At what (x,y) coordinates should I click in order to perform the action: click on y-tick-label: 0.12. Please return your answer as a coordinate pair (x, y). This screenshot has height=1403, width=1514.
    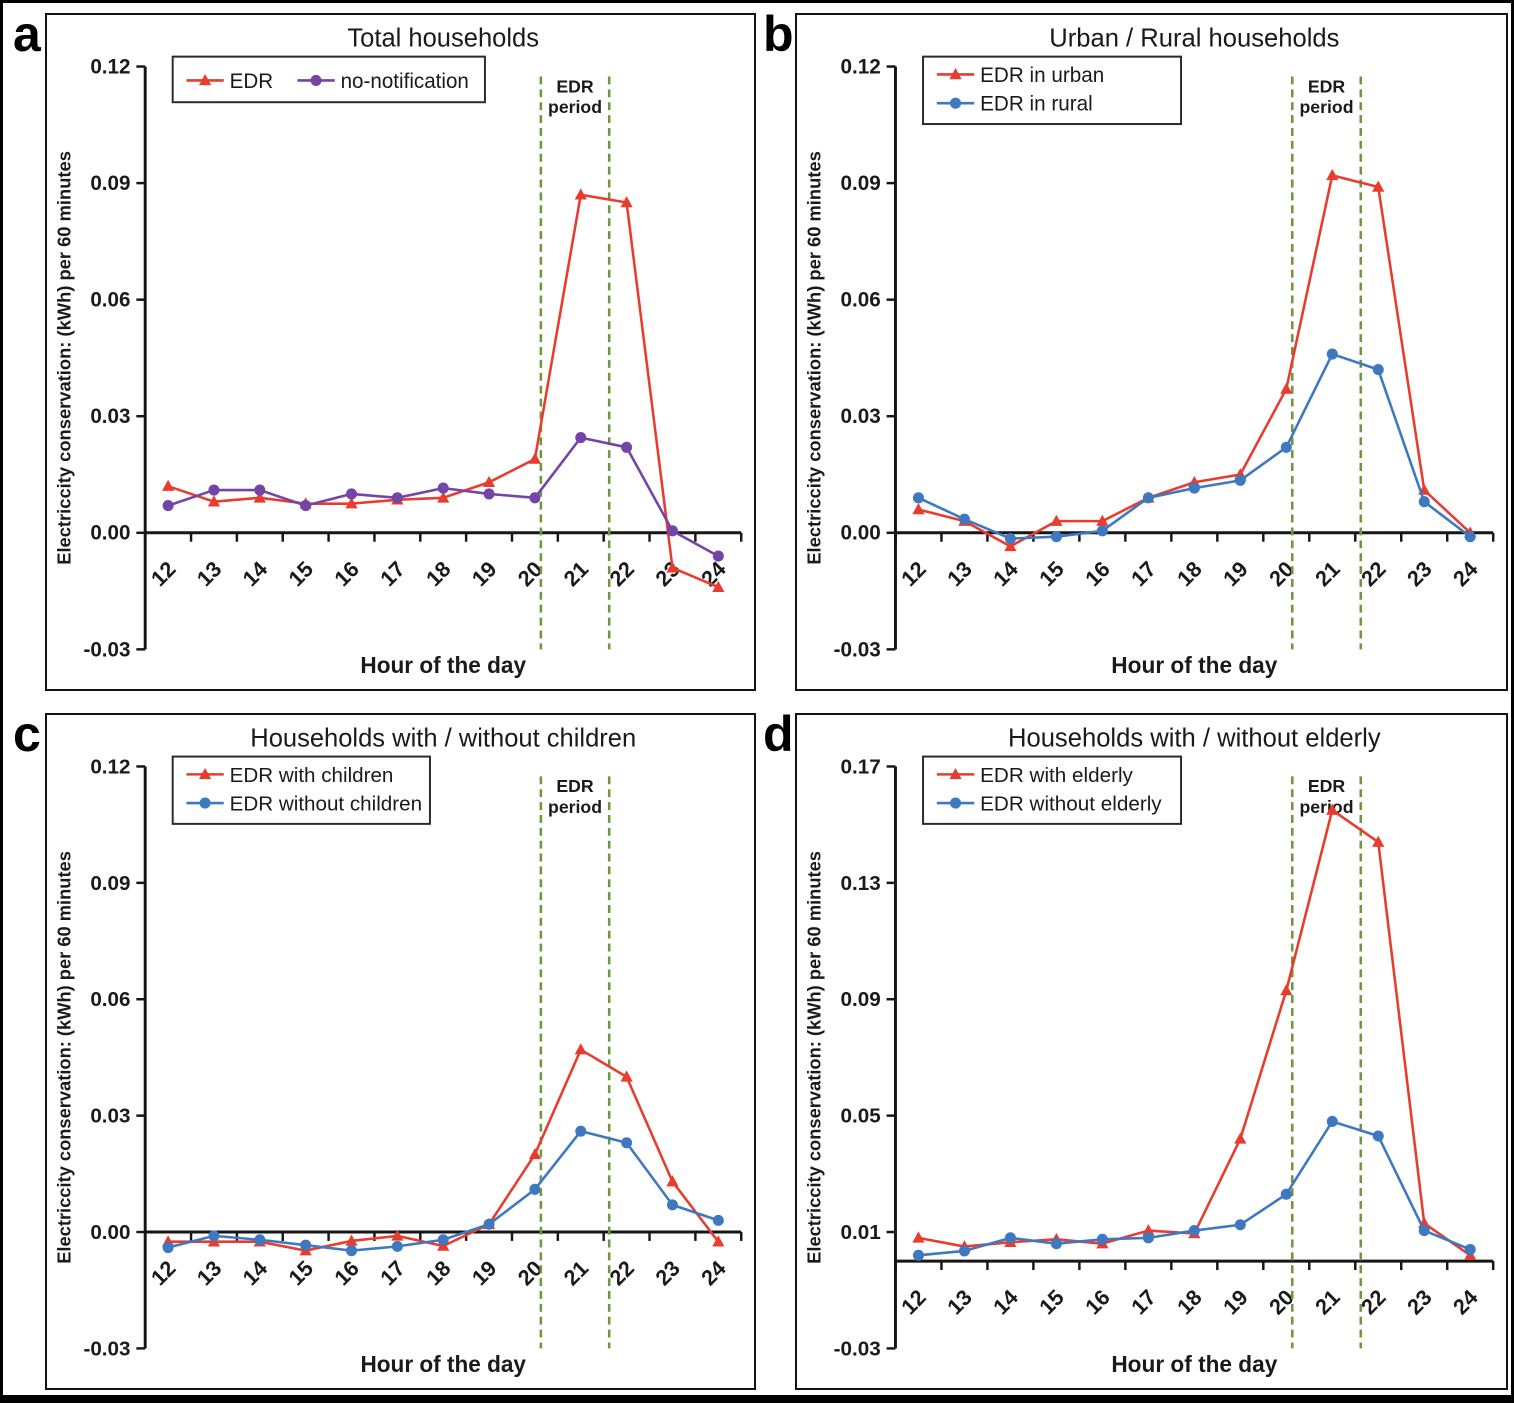
    Looking at the image, I should click on (110, 66).